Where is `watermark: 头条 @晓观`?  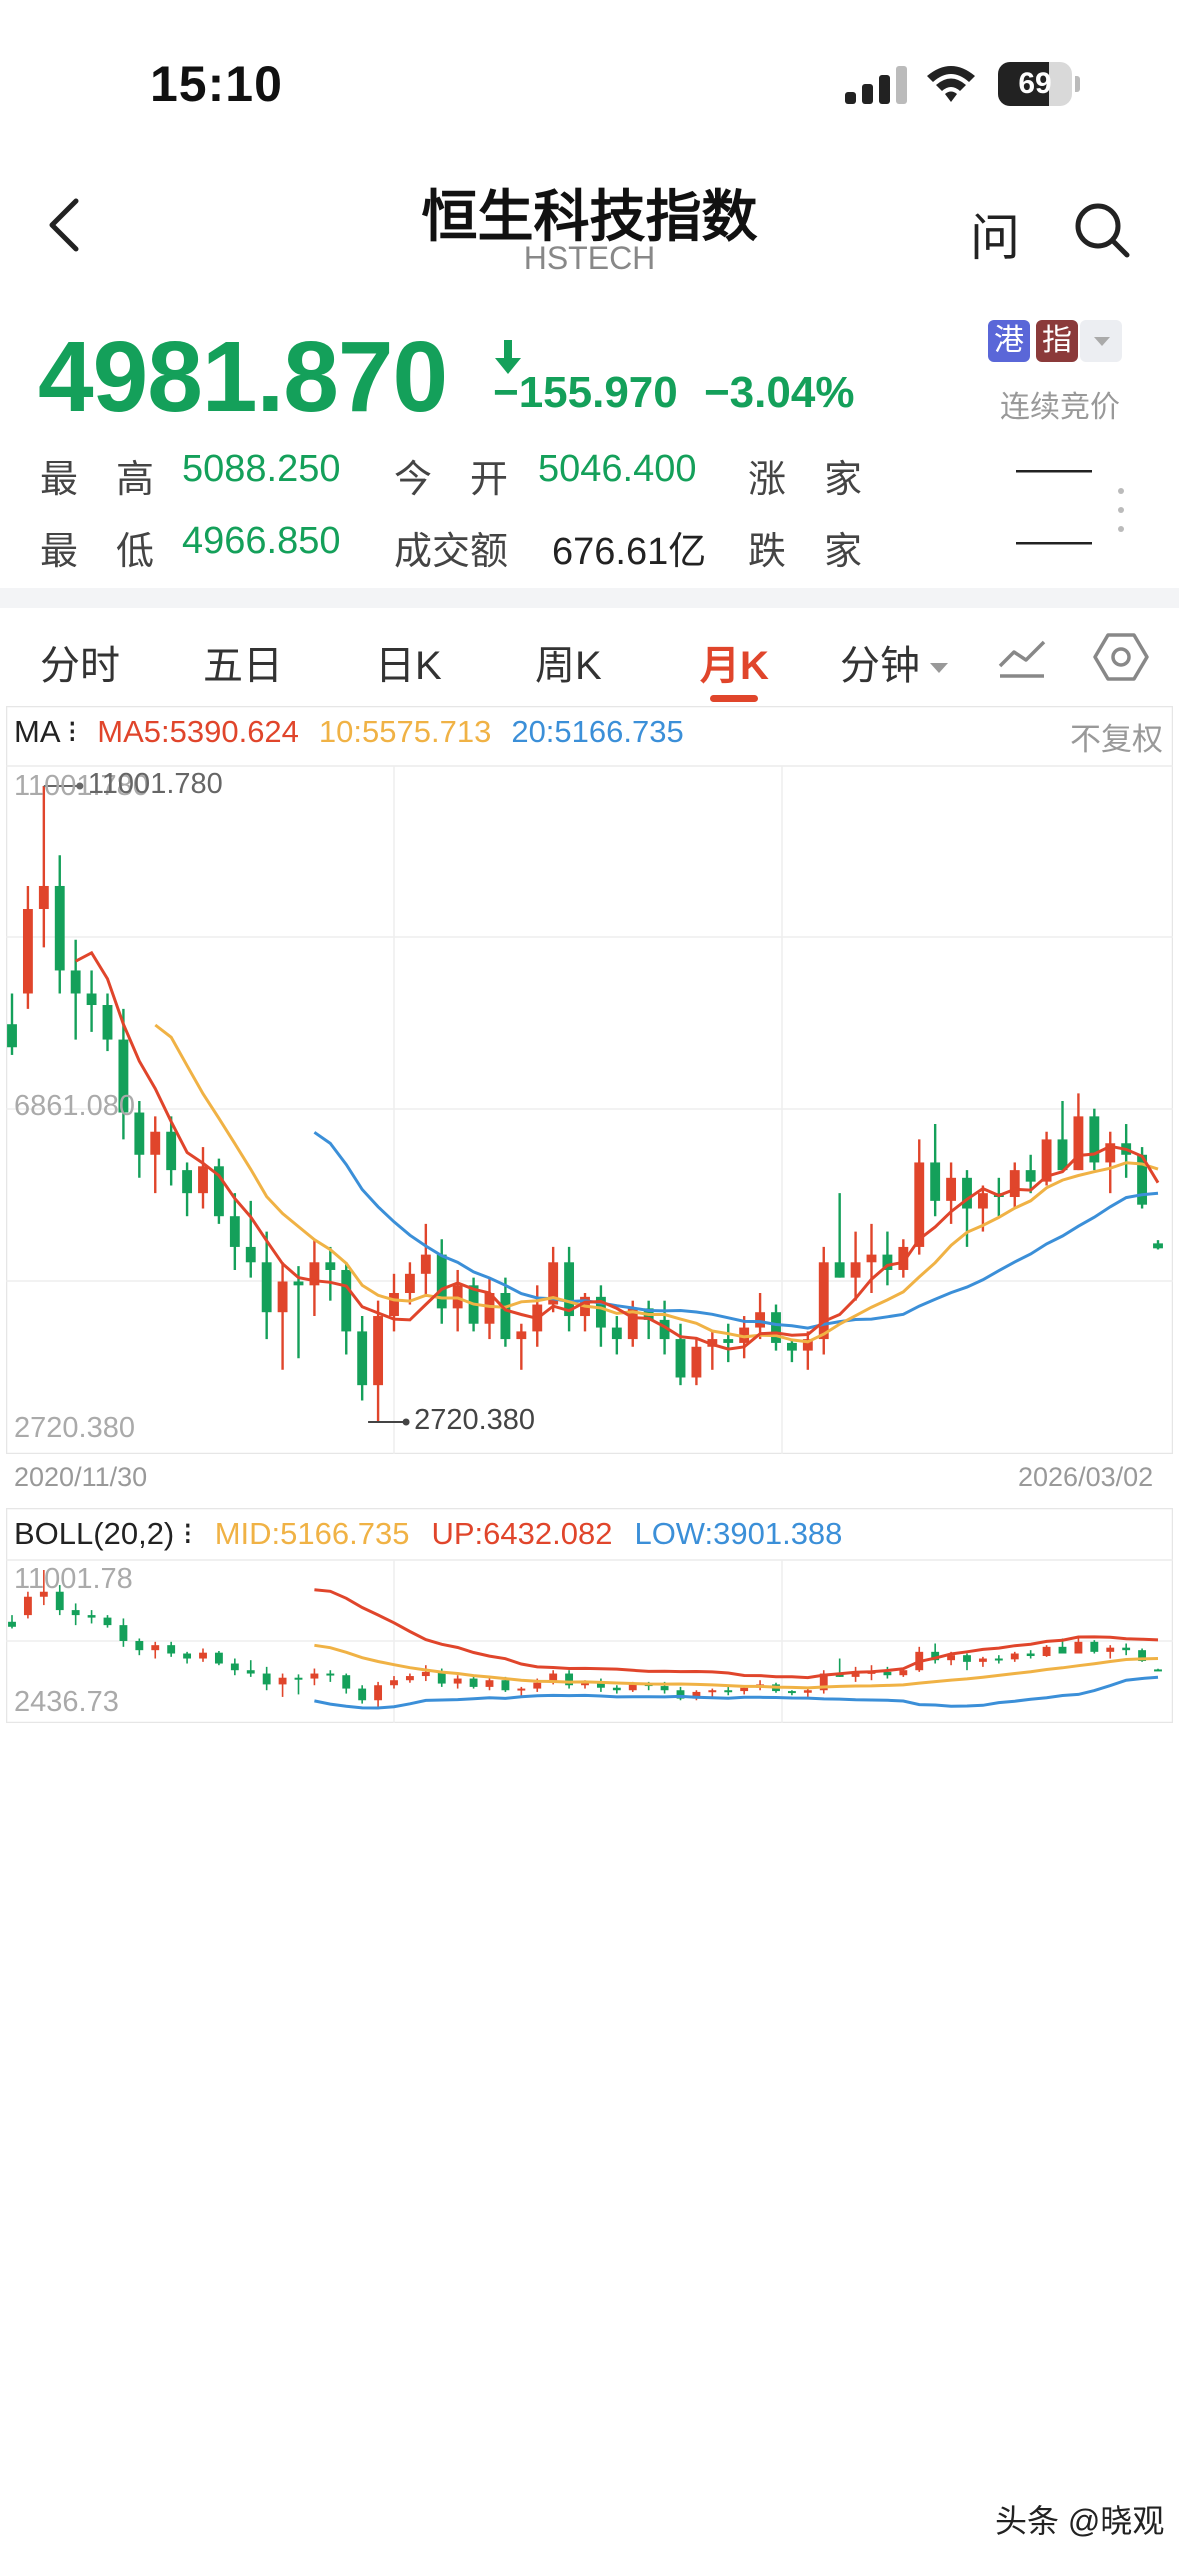 watermark: 头条 @晓观 is located at coordinates (1080, 2521).